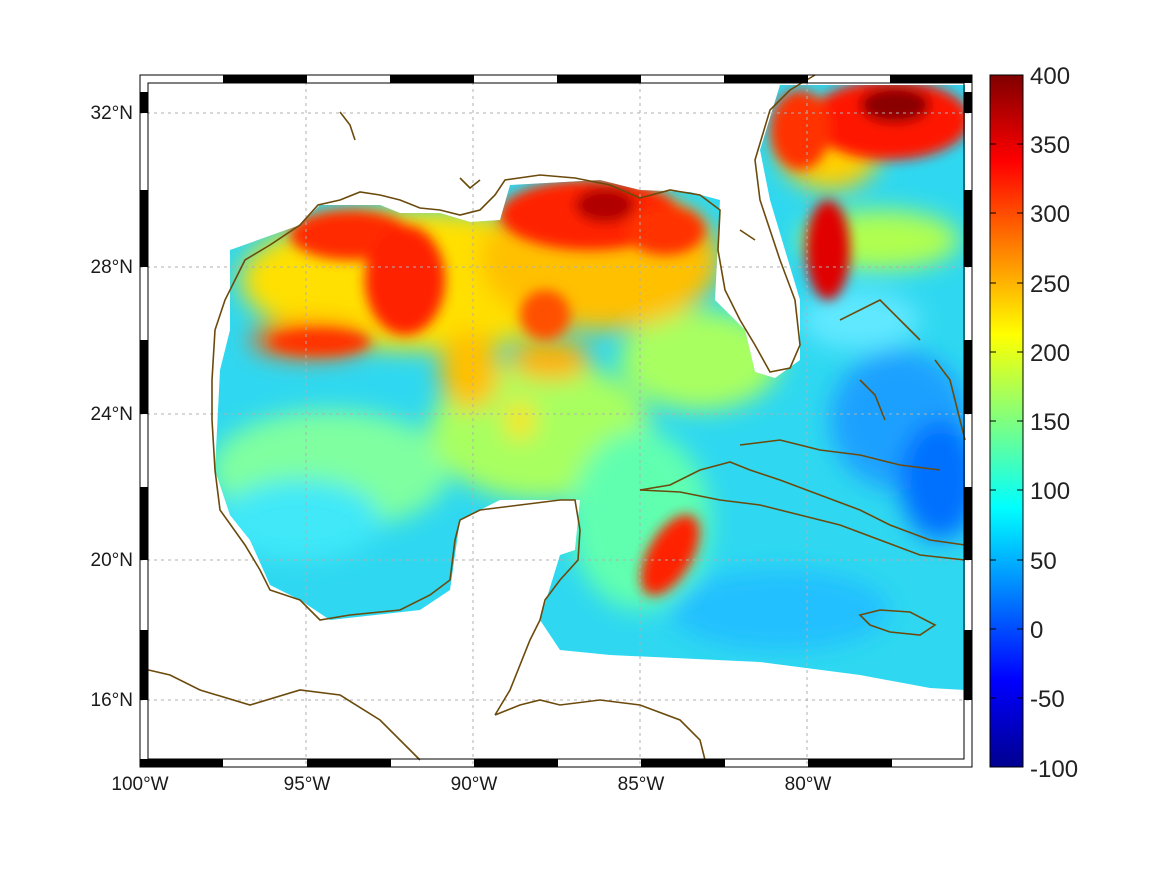  Describe the element at coordinates (112, 414) in the screenshot. I see `lat-label: 24°N` at that location.